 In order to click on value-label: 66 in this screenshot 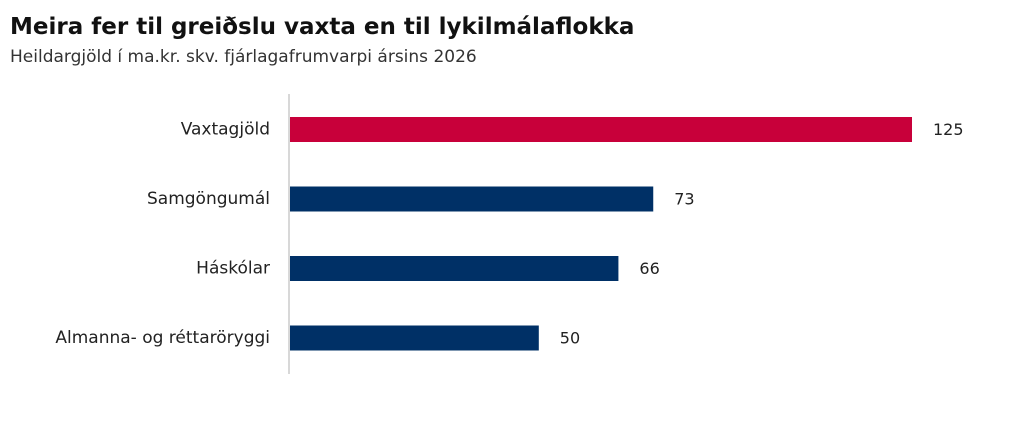, I will do `click(649, 268)`.